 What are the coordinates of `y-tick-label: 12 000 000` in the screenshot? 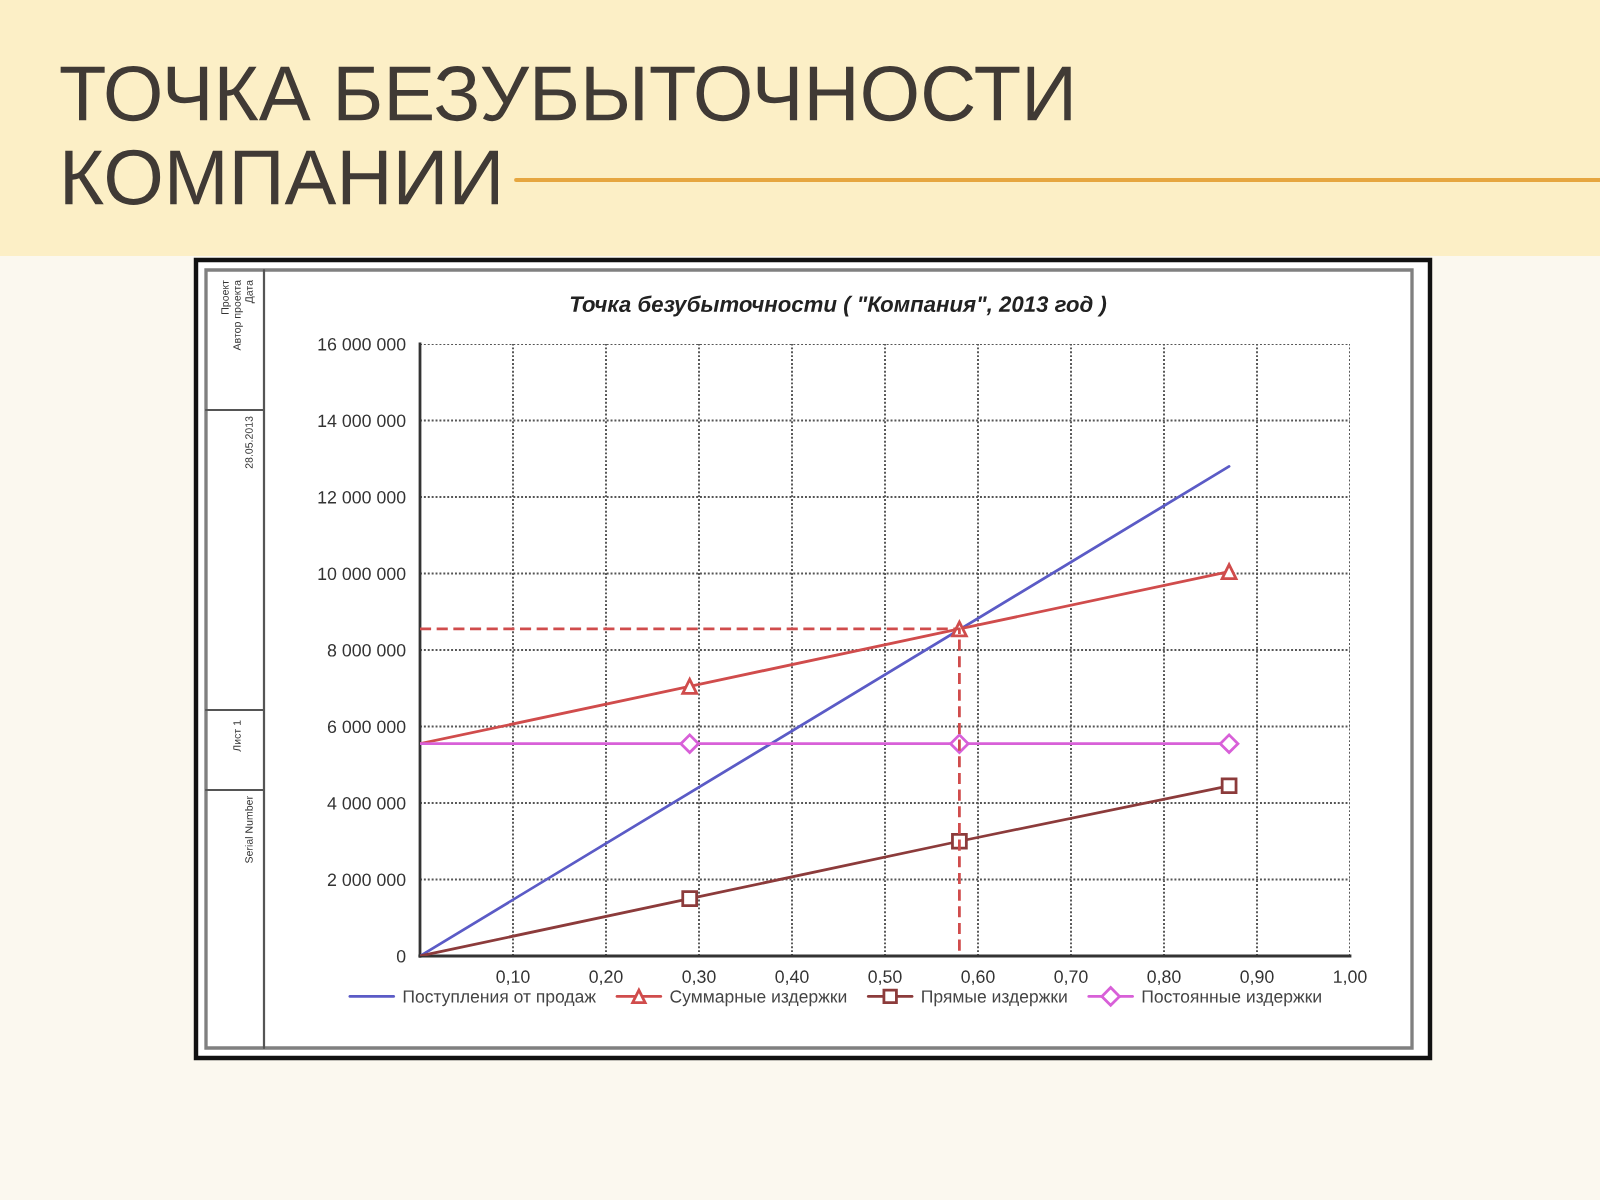 It's located at (362, 497).